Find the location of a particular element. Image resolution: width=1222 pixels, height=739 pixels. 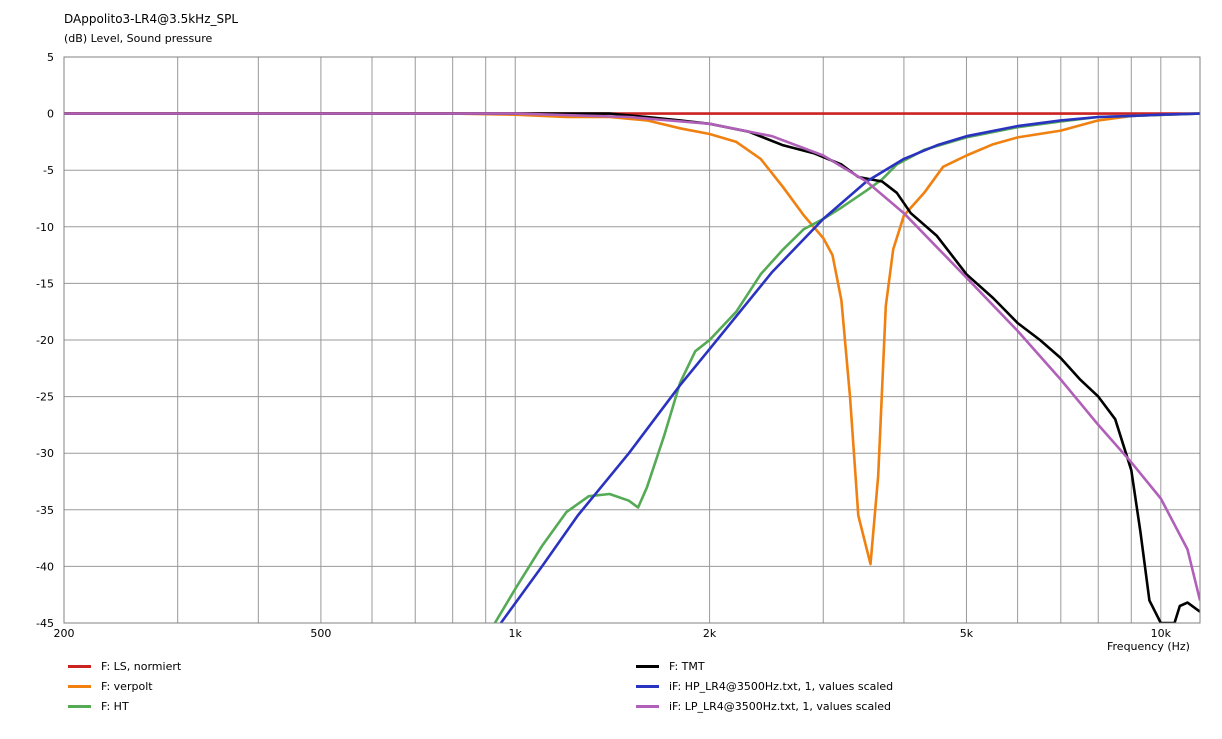

legend-item: iF: HP_LR4@3500Hz.txt, 1, values scaled is located at coordinates (764, 686).